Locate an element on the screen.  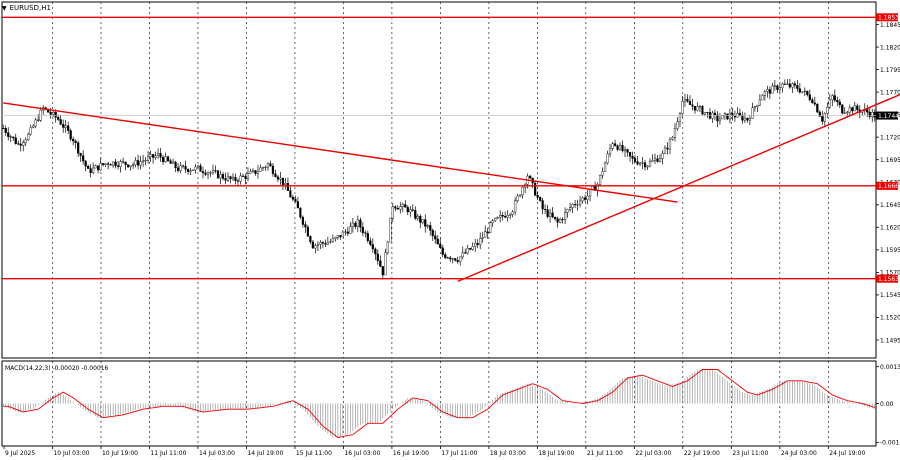
x-tick-label: 18 Jul 19:00 is located at coordinates (556, 453).